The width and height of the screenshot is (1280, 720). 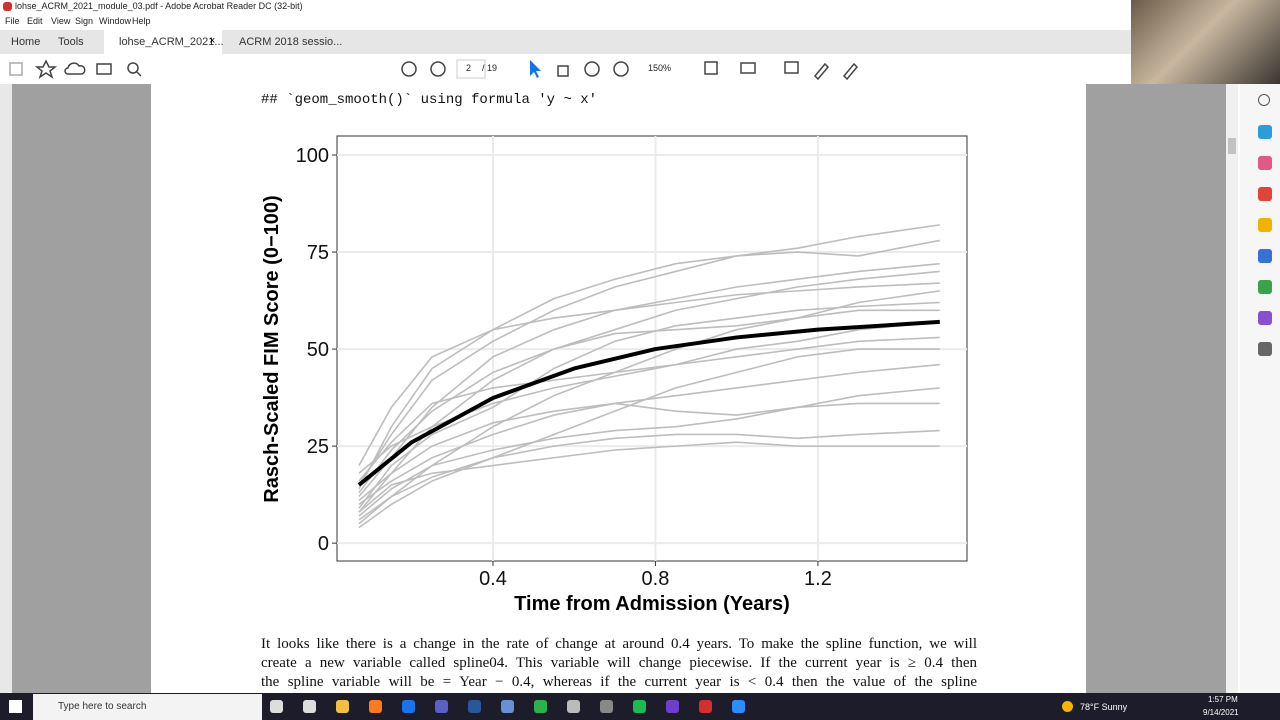 What do you see at coordinates (429, 100) in the screenshot?
I see `code-output: ## `geom_smooth()` using formula 'y ~ x'` at bounding box center [429, 100].